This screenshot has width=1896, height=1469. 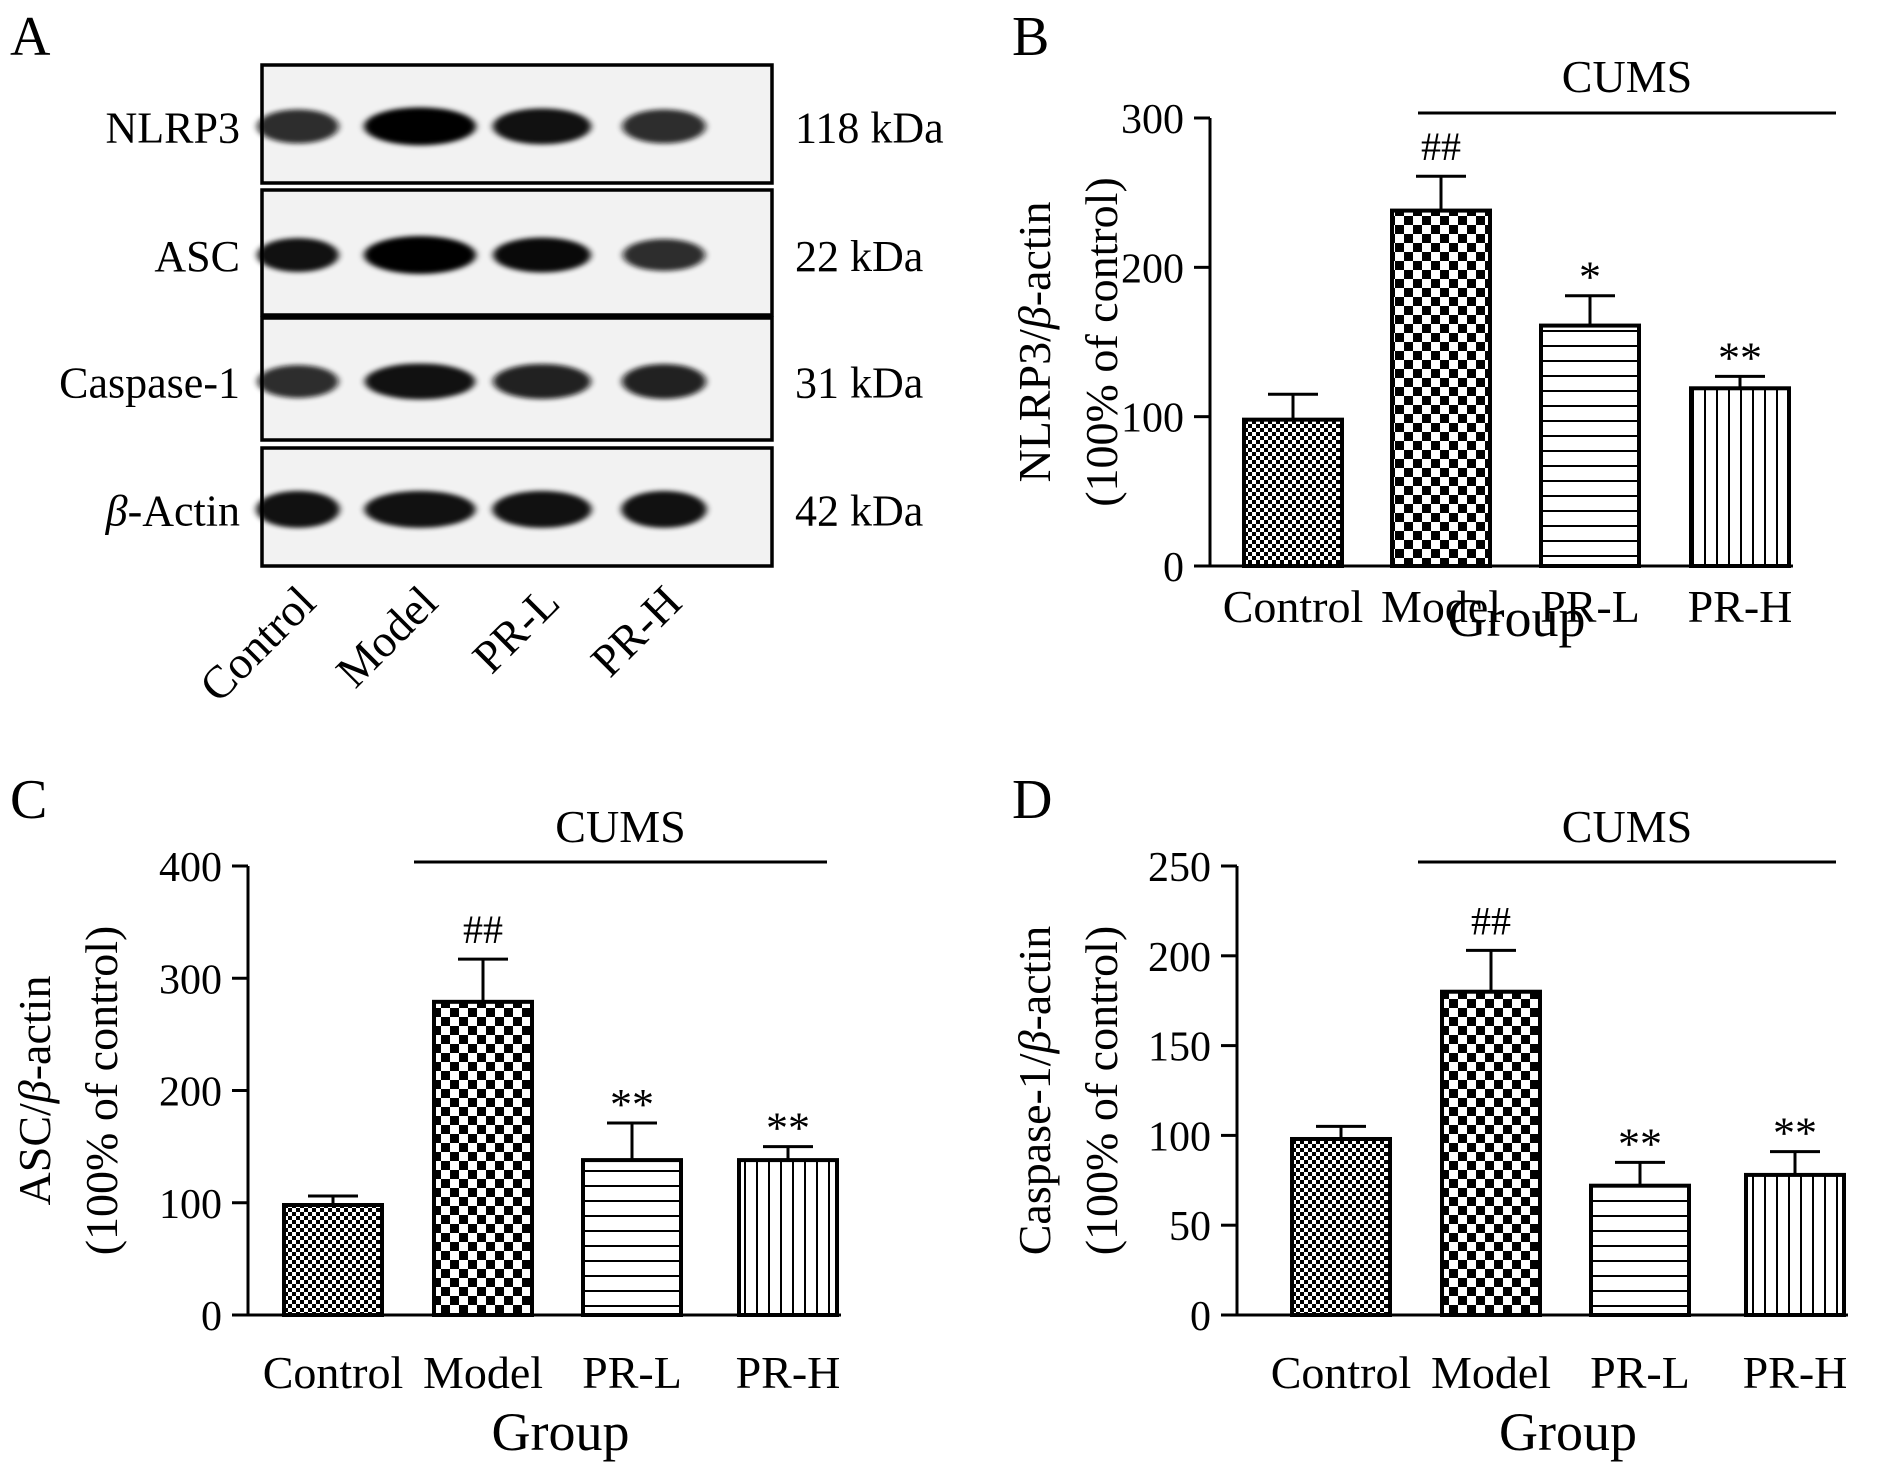 What do you see at coordinates (1034, 1154) in the screenshot?
I see `y-axis-label-prefix: Caspase-1/` at bounding box center [1034, 1154].